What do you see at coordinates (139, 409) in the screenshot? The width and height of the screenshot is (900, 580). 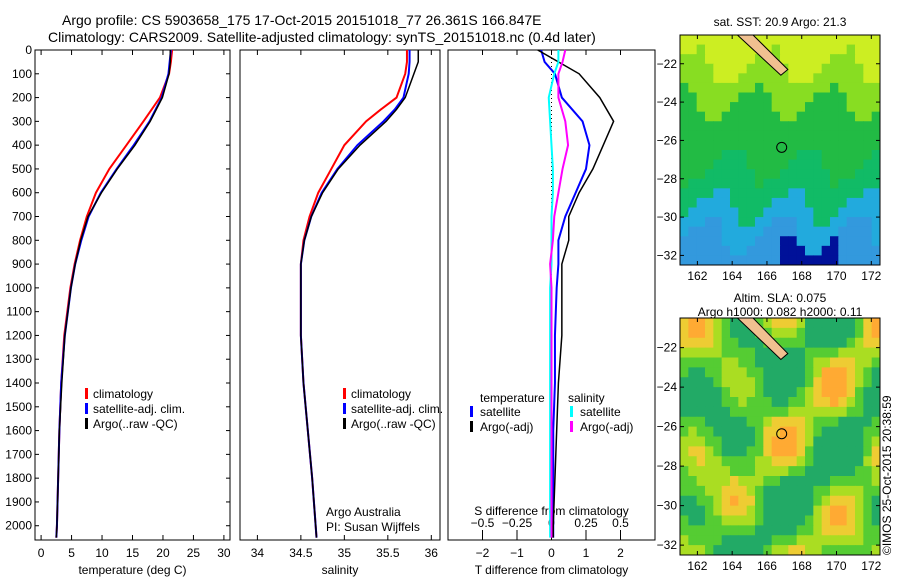 I see `legend-label: satellite-adj. clim.` at bounding box center [139, 409].